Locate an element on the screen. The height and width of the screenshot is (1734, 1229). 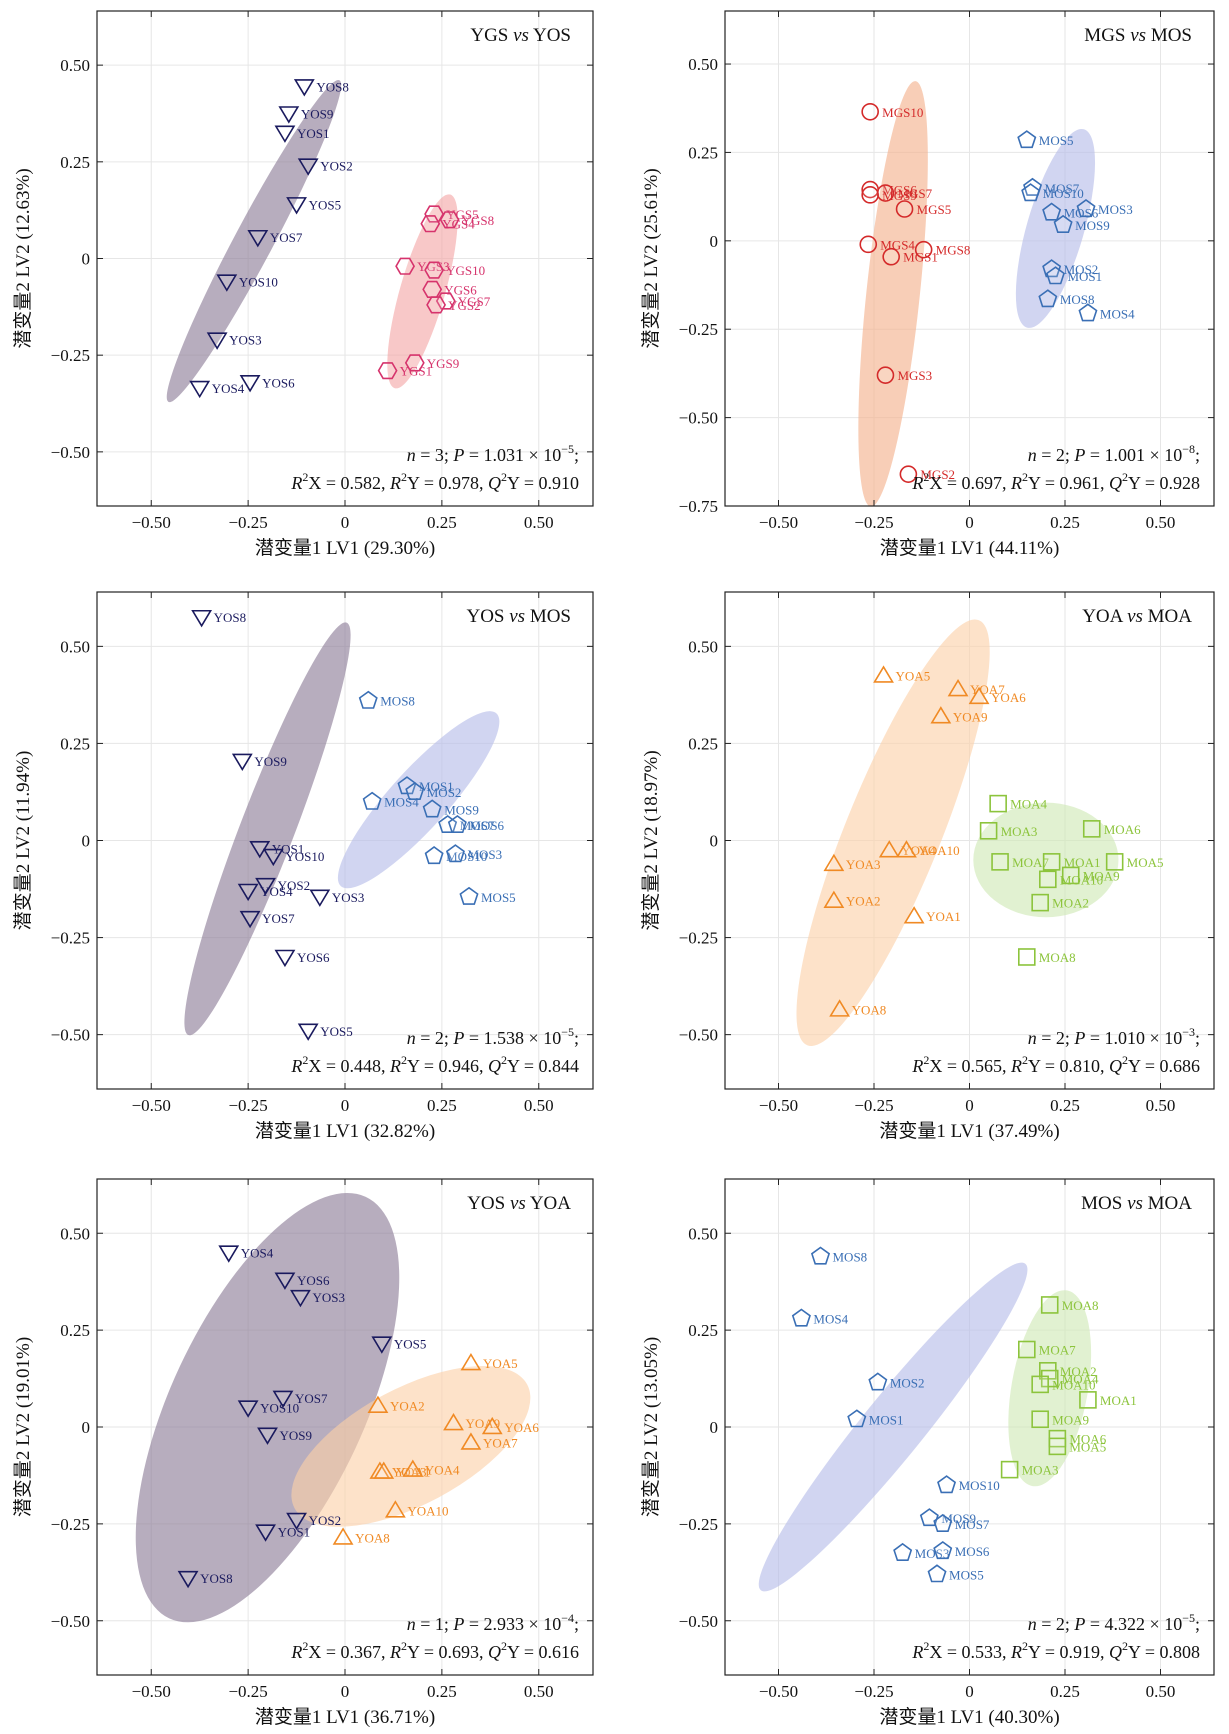
x-tick-label: −0.50 is located at coordinates (151, 1691).